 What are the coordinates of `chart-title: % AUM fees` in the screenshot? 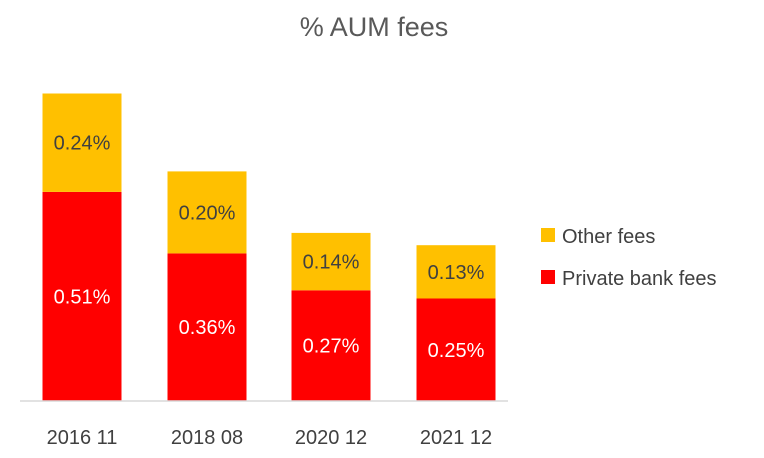 It's located at (374, 27).